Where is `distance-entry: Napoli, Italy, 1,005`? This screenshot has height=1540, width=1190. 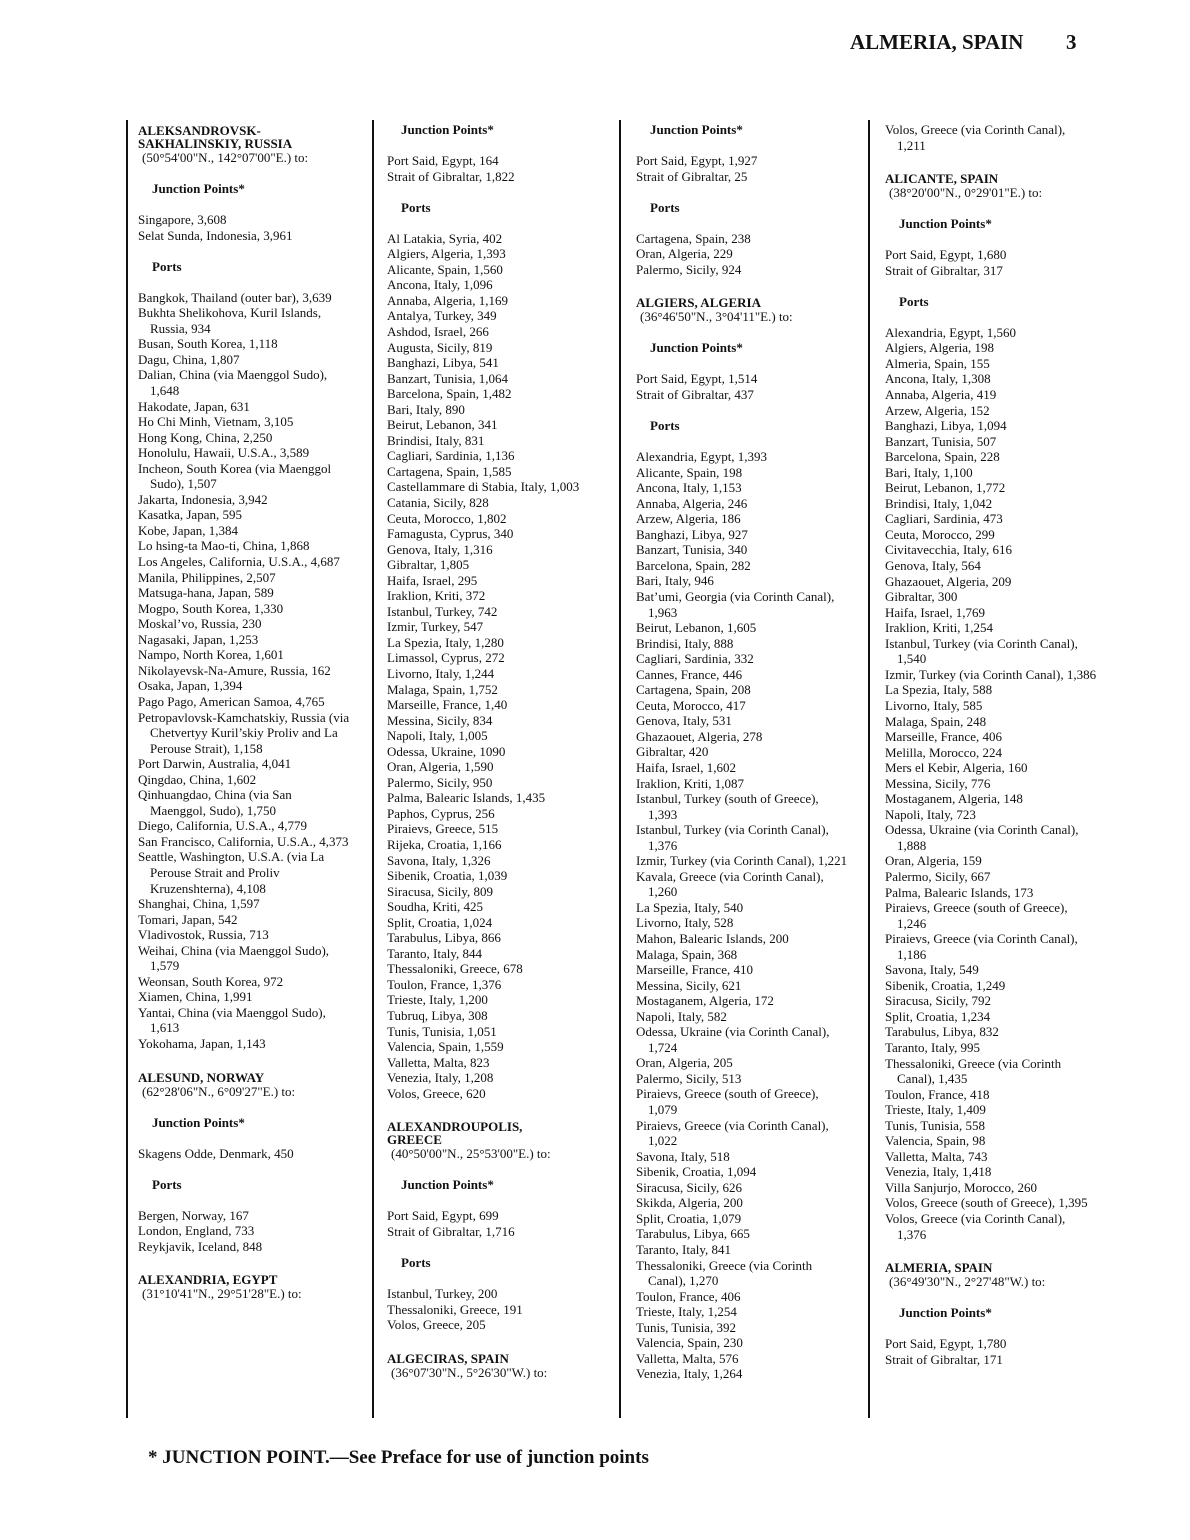
distance-entry: Napoli, Italy, 1,005 is located at coordinates (437, 736).